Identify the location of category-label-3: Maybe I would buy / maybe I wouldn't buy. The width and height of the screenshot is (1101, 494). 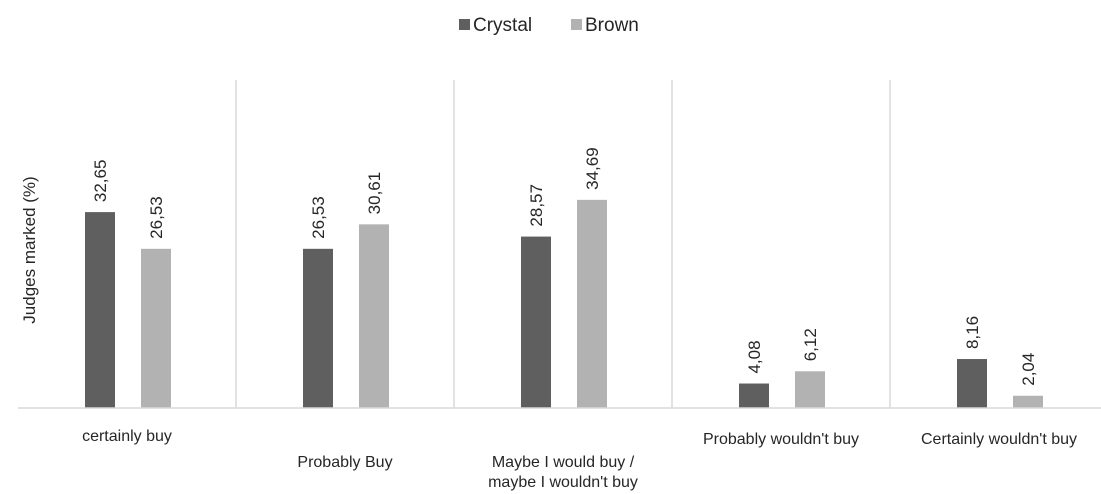
(563, 472).